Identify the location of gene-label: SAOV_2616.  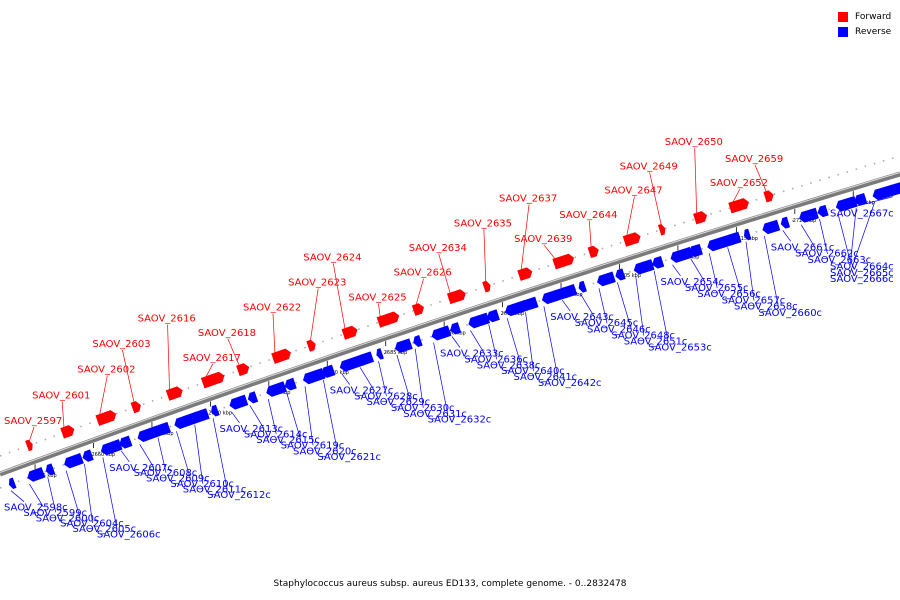
(167, 319).